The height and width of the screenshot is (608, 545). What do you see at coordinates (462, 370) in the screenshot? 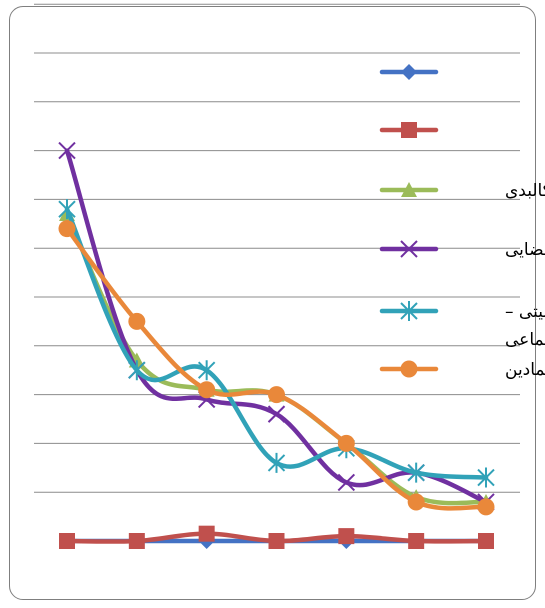
I see `legend-entry-5: نمادین` at bounding box center [462, 370].